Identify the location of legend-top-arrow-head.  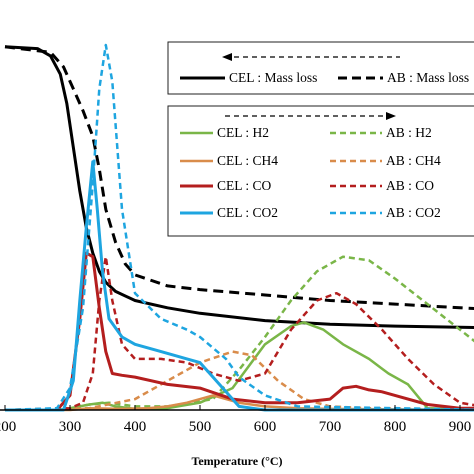
(227, 57).